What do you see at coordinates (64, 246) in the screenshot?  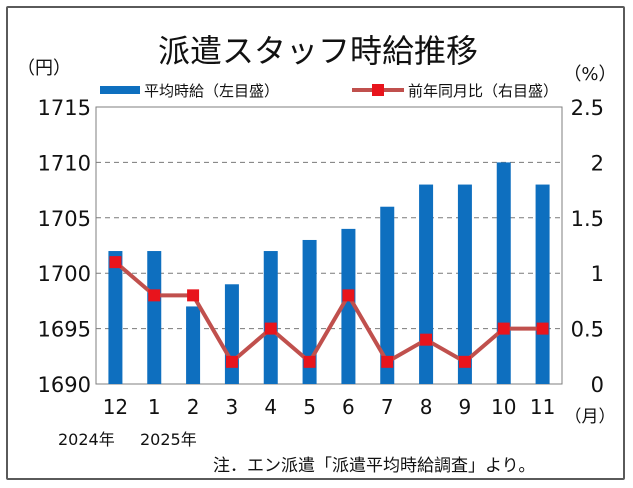 I see `left-axis-ticks: 1690 1695 1700 1705 1710 1715` at bounding box center [64, 246].